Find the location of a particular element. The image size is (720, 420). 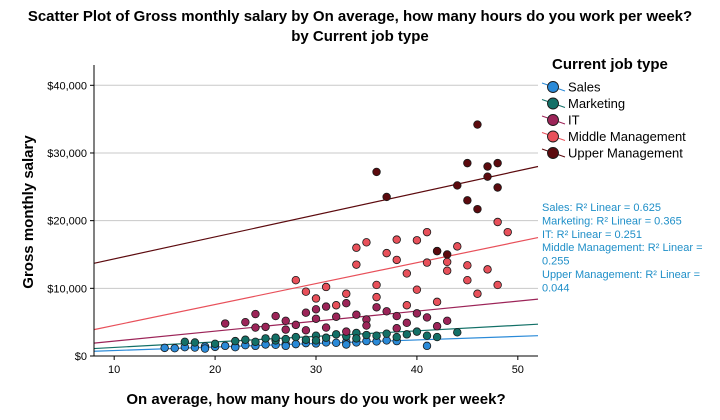

r2-label-it-0: IT: R² Linear = 0.251 is located at coordinates (592, 235).